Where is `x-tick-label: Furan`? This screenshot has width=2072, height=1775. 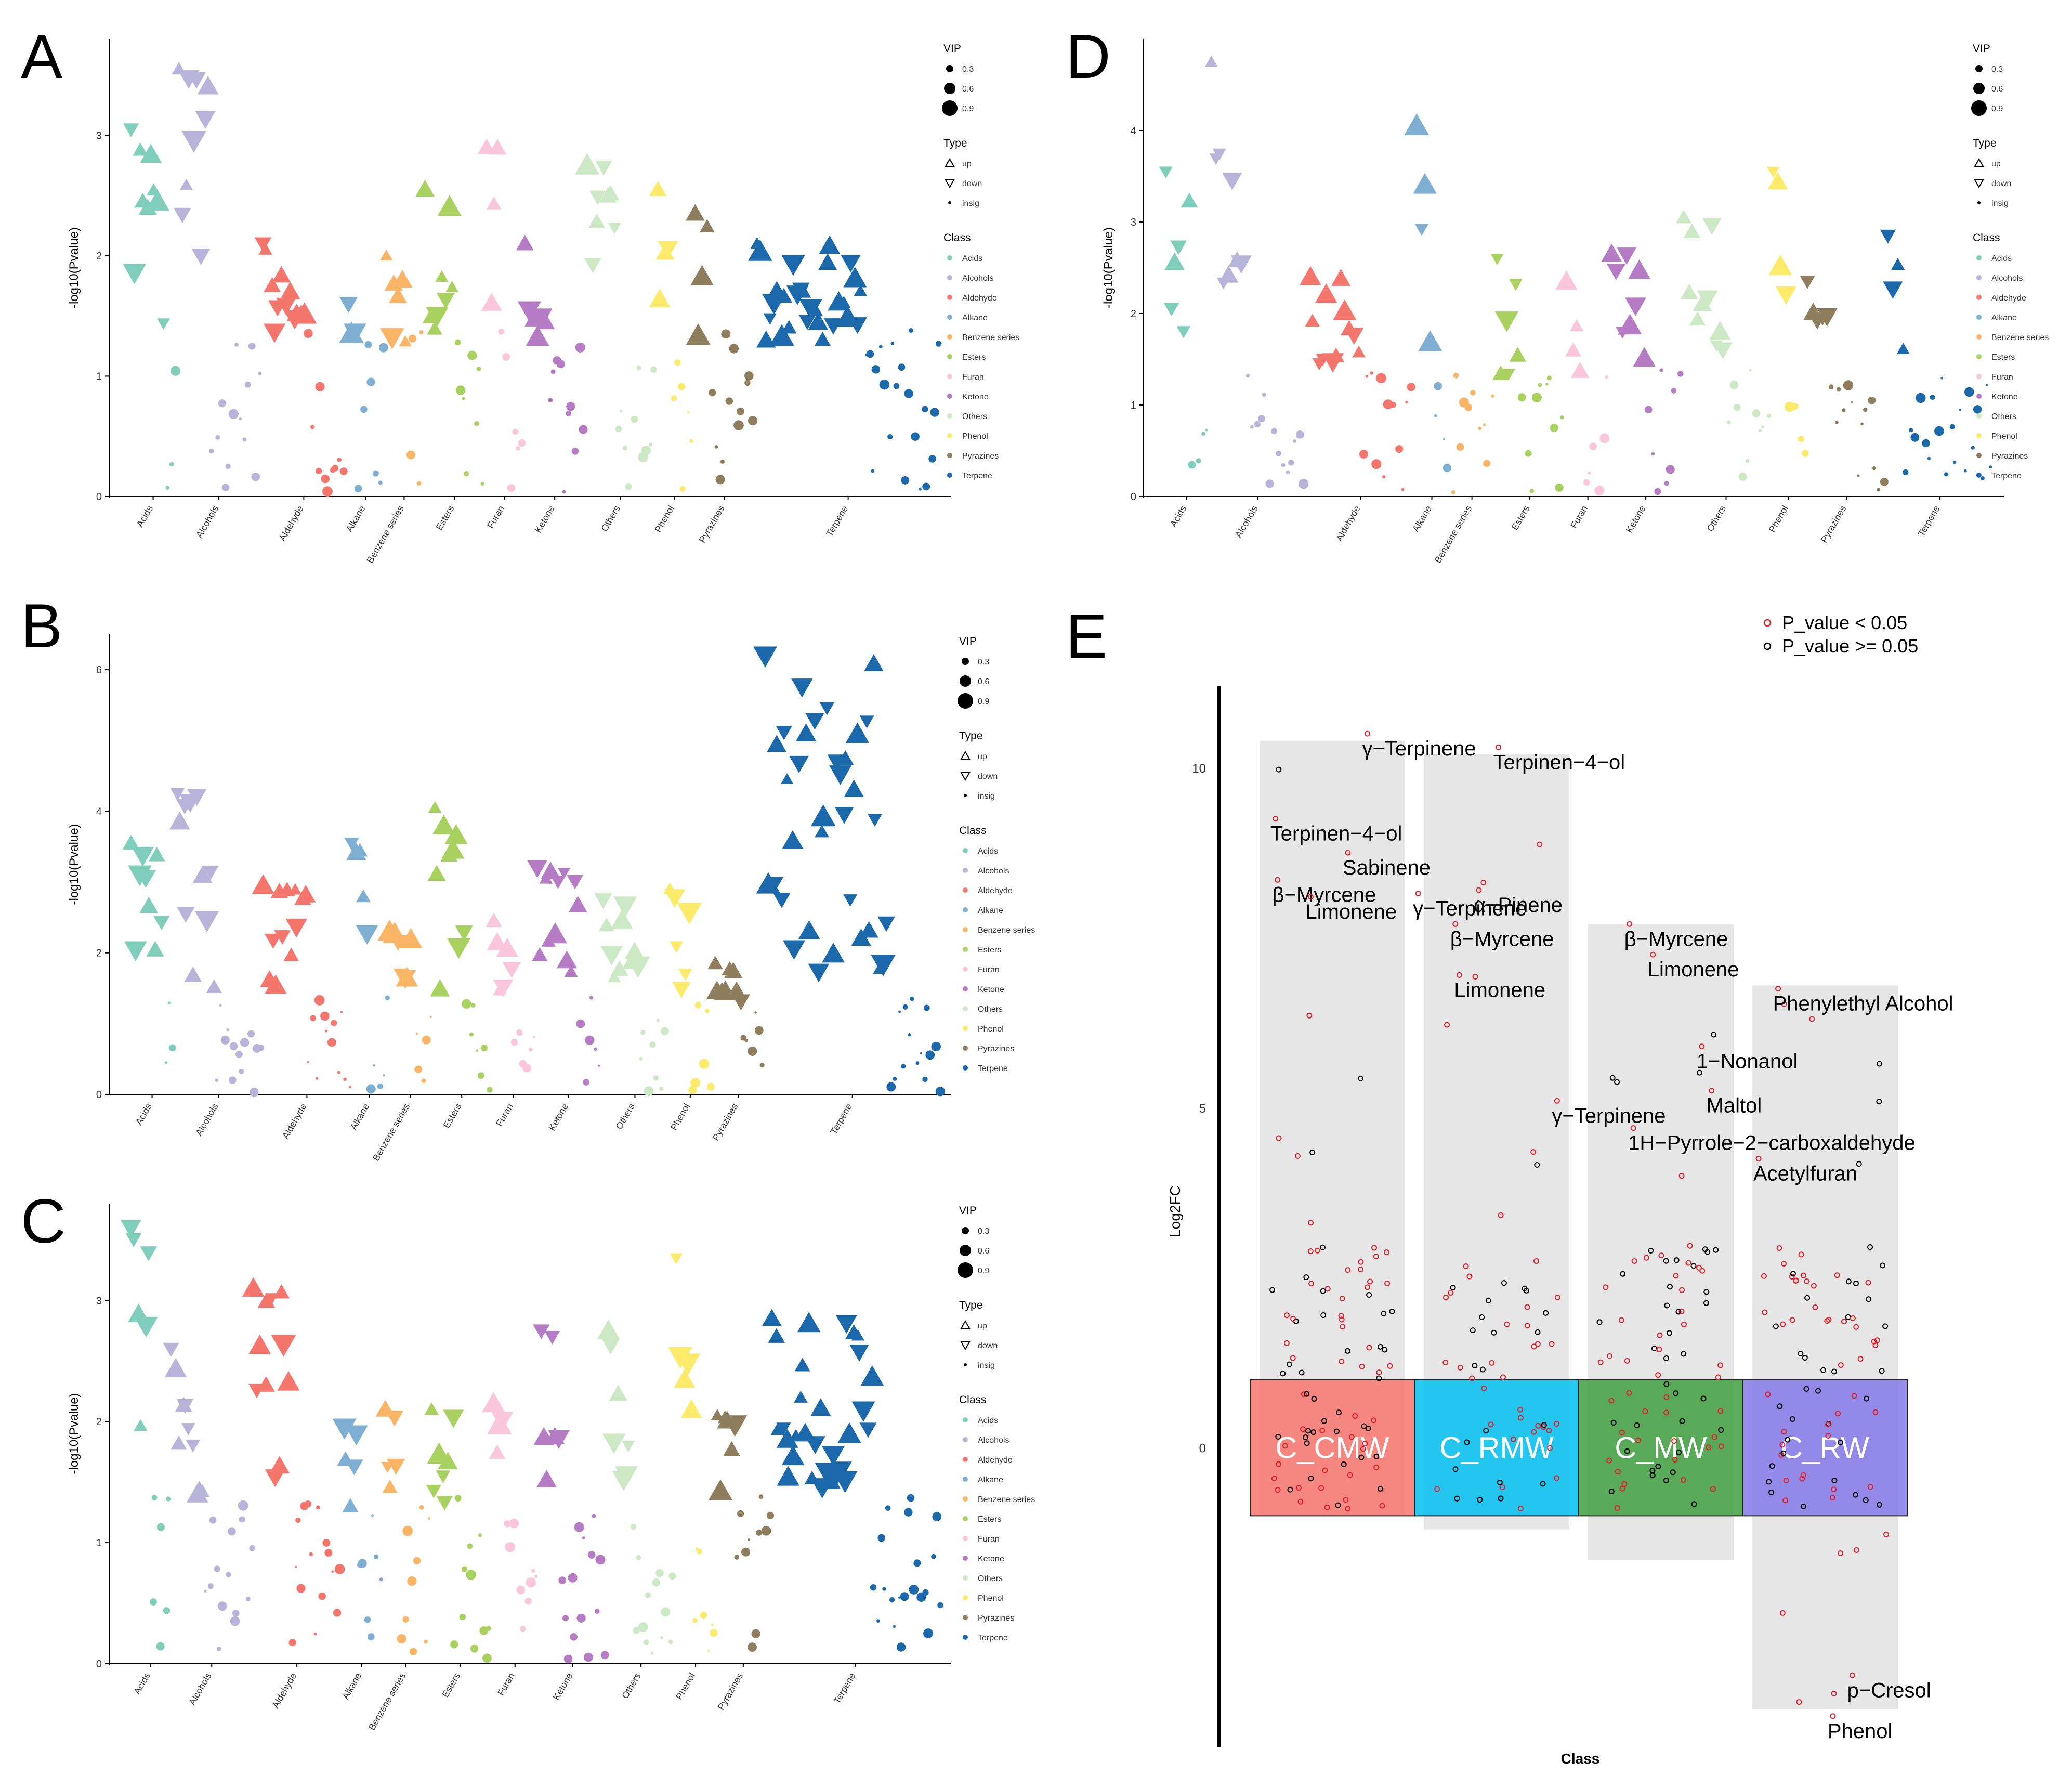 x-tick-label: Furan is located at coordinates (506, 1684).